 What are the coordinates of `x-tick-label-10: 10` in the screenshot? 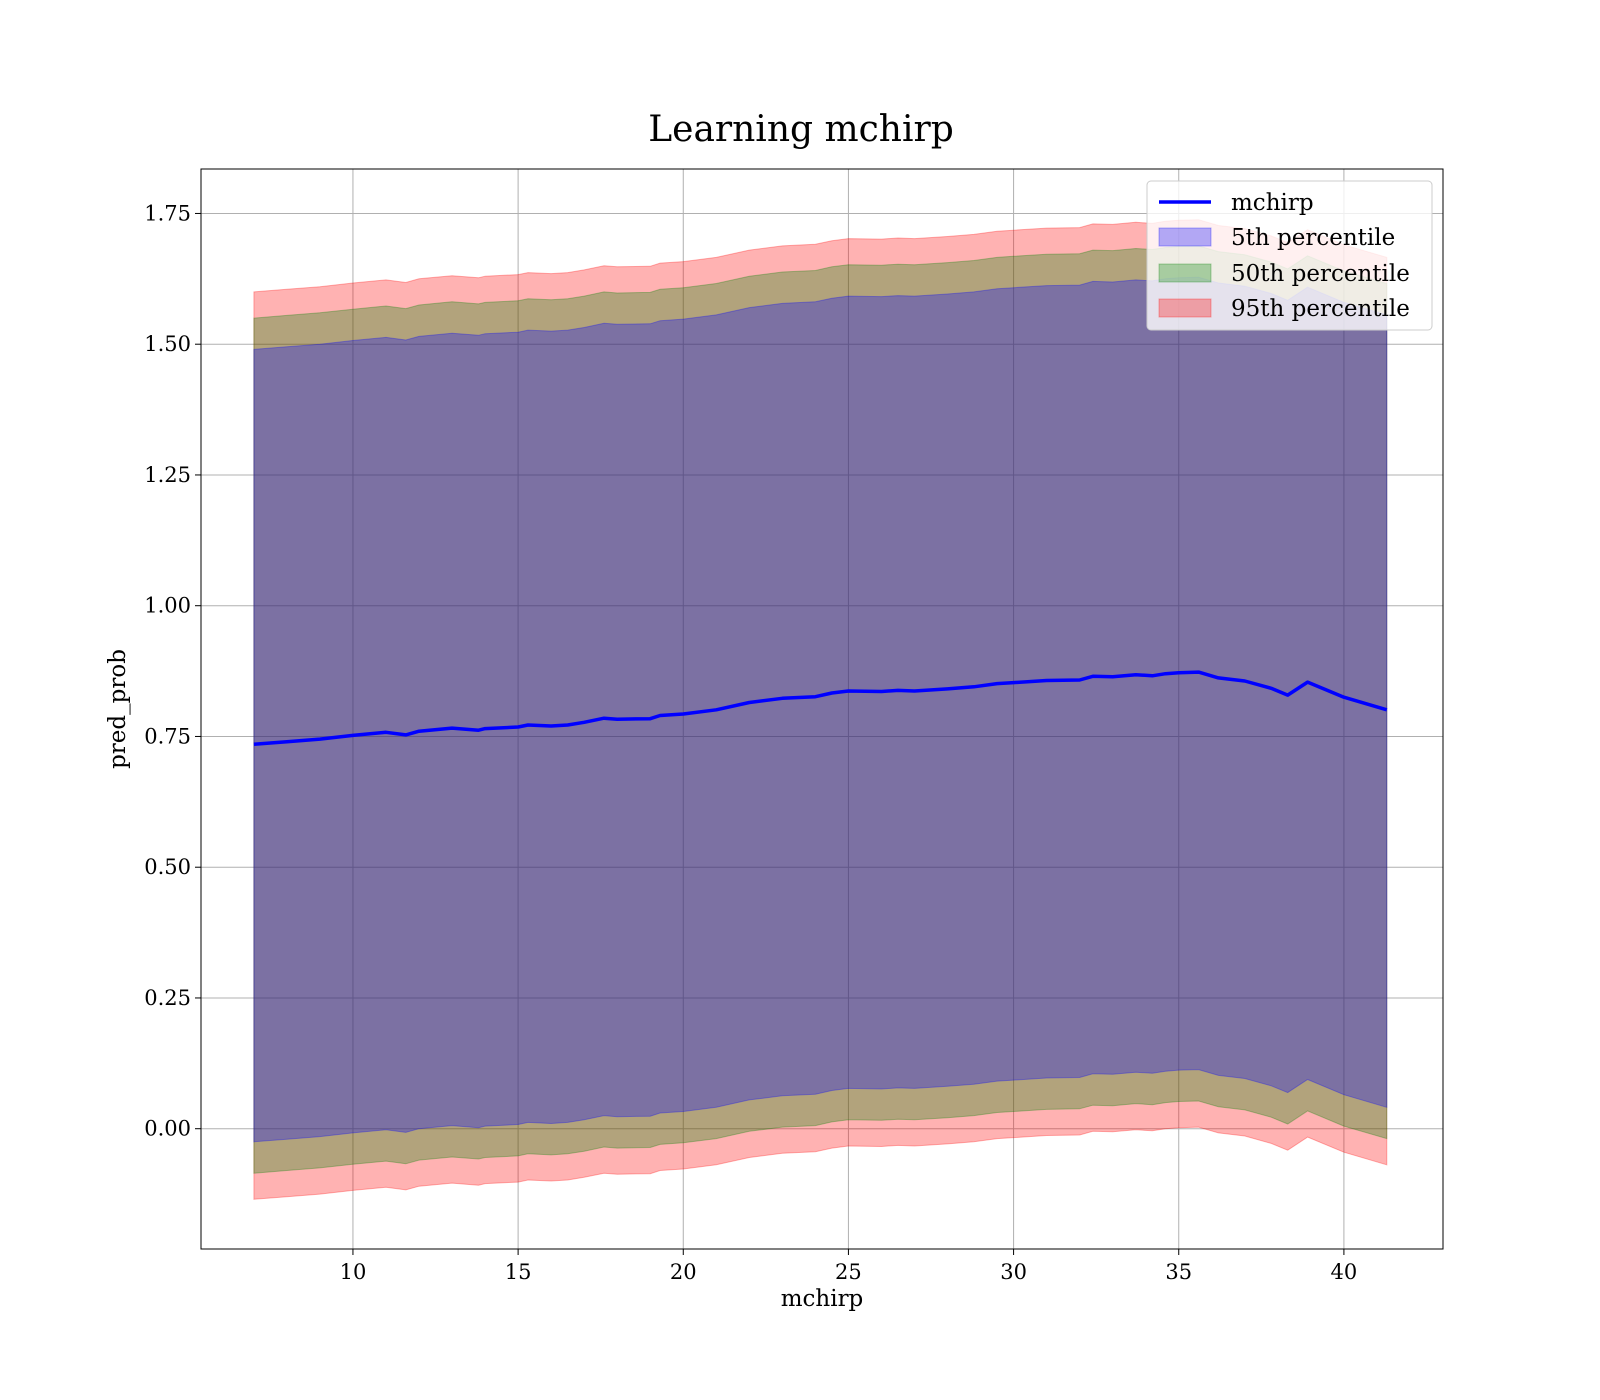 It's located at (353, 1272).